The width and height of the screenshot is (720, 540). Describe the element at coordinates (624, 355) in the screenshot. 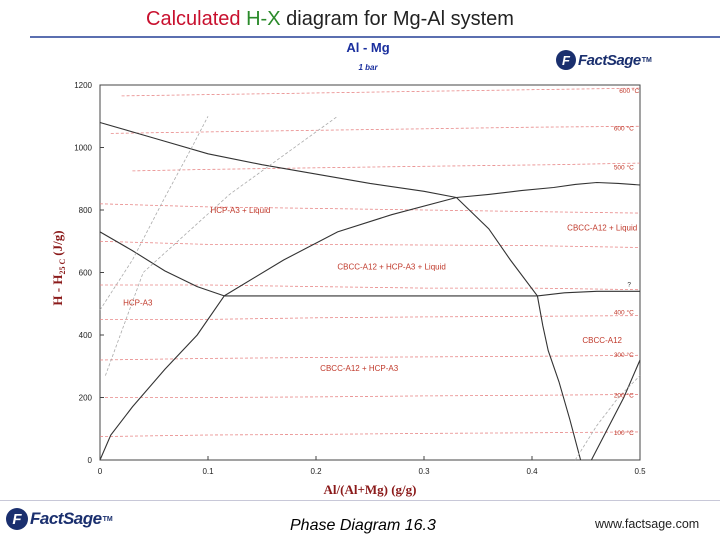

I see `isotherm-label: 300 °C` at that location.